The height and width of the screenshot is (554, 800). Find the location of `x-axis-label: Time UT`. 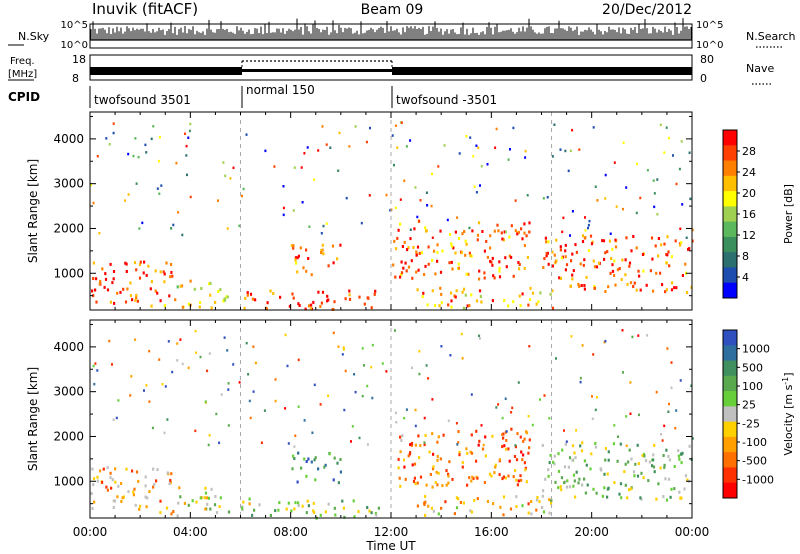

x-axis-label: Time UT is located at coordinates (390, 546).